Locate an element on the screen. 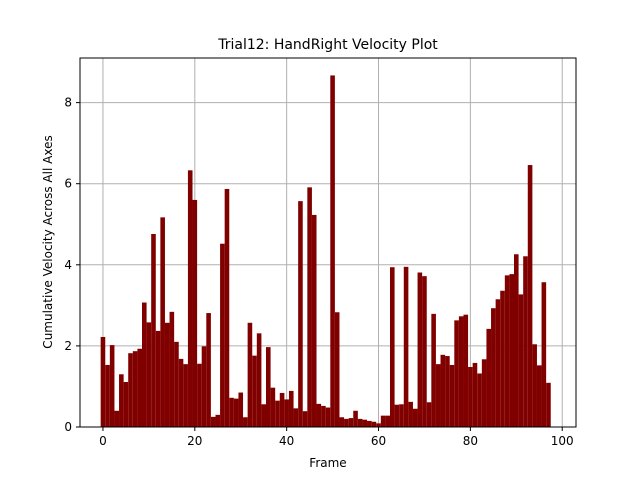  x-tick-label: 60 is located at coordinates (378, 441).